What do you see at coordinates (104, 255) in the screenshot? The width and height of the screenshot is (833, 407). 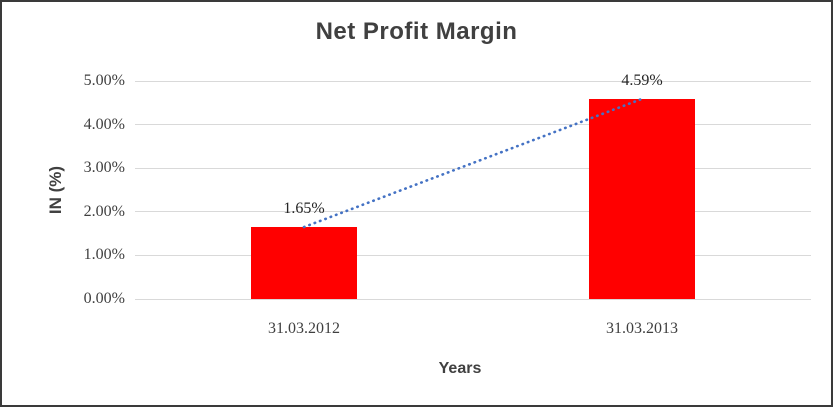 I see `y-tick-label: 1.00%` at bounding box center [104, 255].